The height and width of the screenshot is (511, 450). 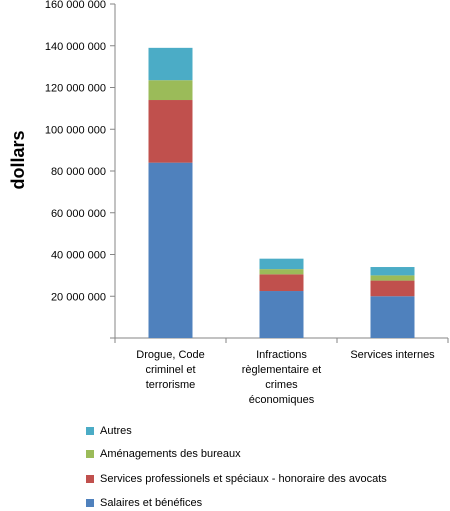 I want to click on legend-label: Autres, so click(x=116, y=431).